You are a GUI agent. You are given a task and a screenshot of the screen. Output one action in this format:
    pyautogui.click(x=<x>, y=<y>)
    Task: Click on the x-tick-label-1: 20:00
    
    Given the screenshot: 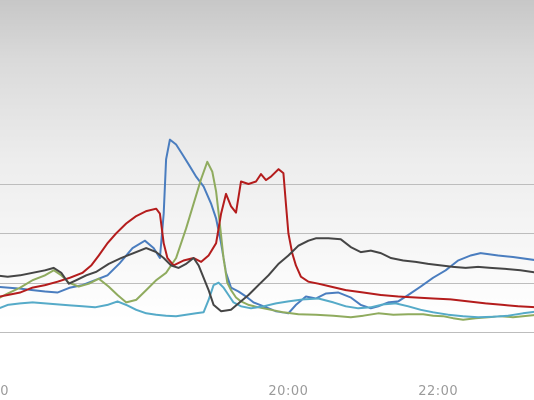 What is the action you would take?
    pyautogui.click(x=288, y=391)
    